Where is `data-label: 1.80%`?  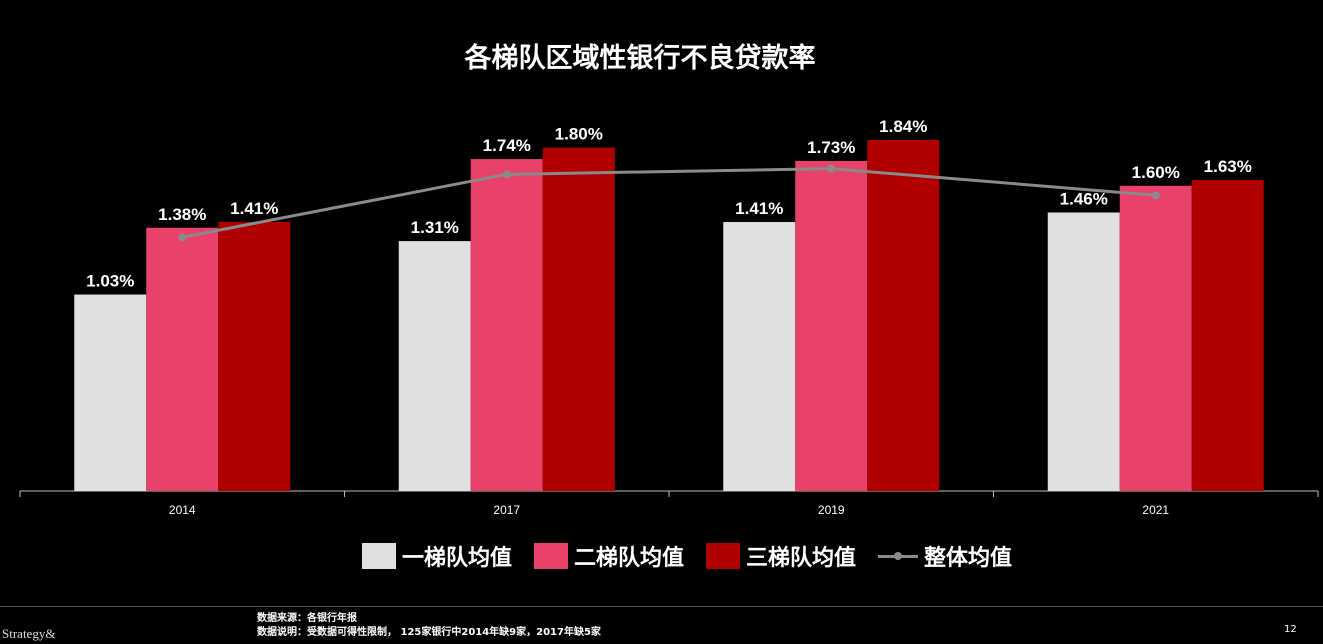 data-label: 1.80% is located at coordinates (579, 134).